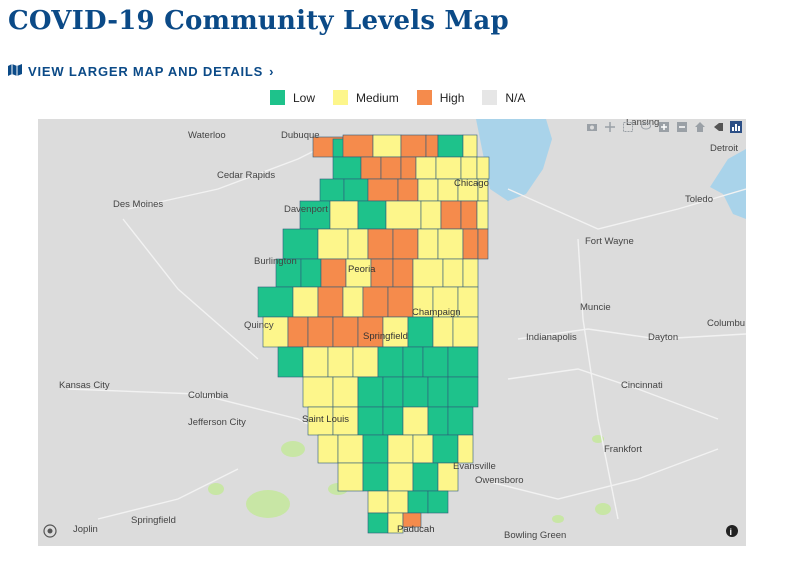 The width and height of the screenshot is (800, 582). Describe the element at coordinates (724, 148) in the screenshot. I see `city-label-detroit: Detroit` at that location.